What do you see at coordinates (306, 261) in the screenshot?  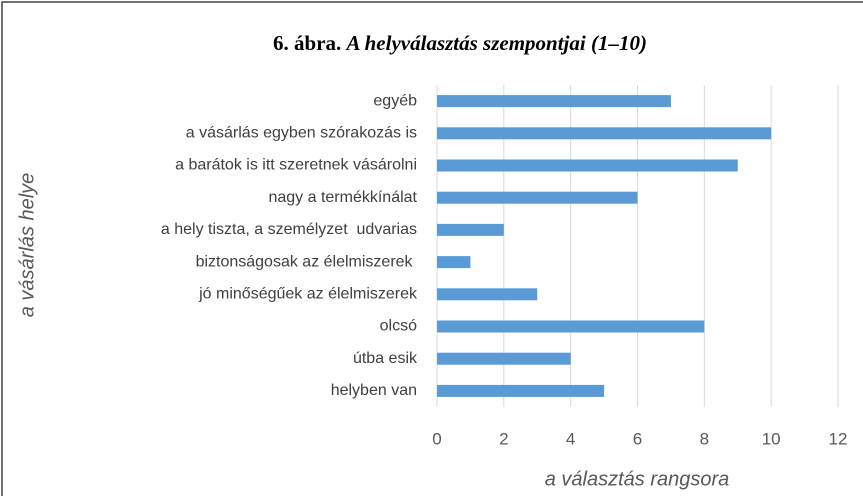 I see `y-tick-label: biztonságosak az élelmiszerek` at bounding box center [306, 261].